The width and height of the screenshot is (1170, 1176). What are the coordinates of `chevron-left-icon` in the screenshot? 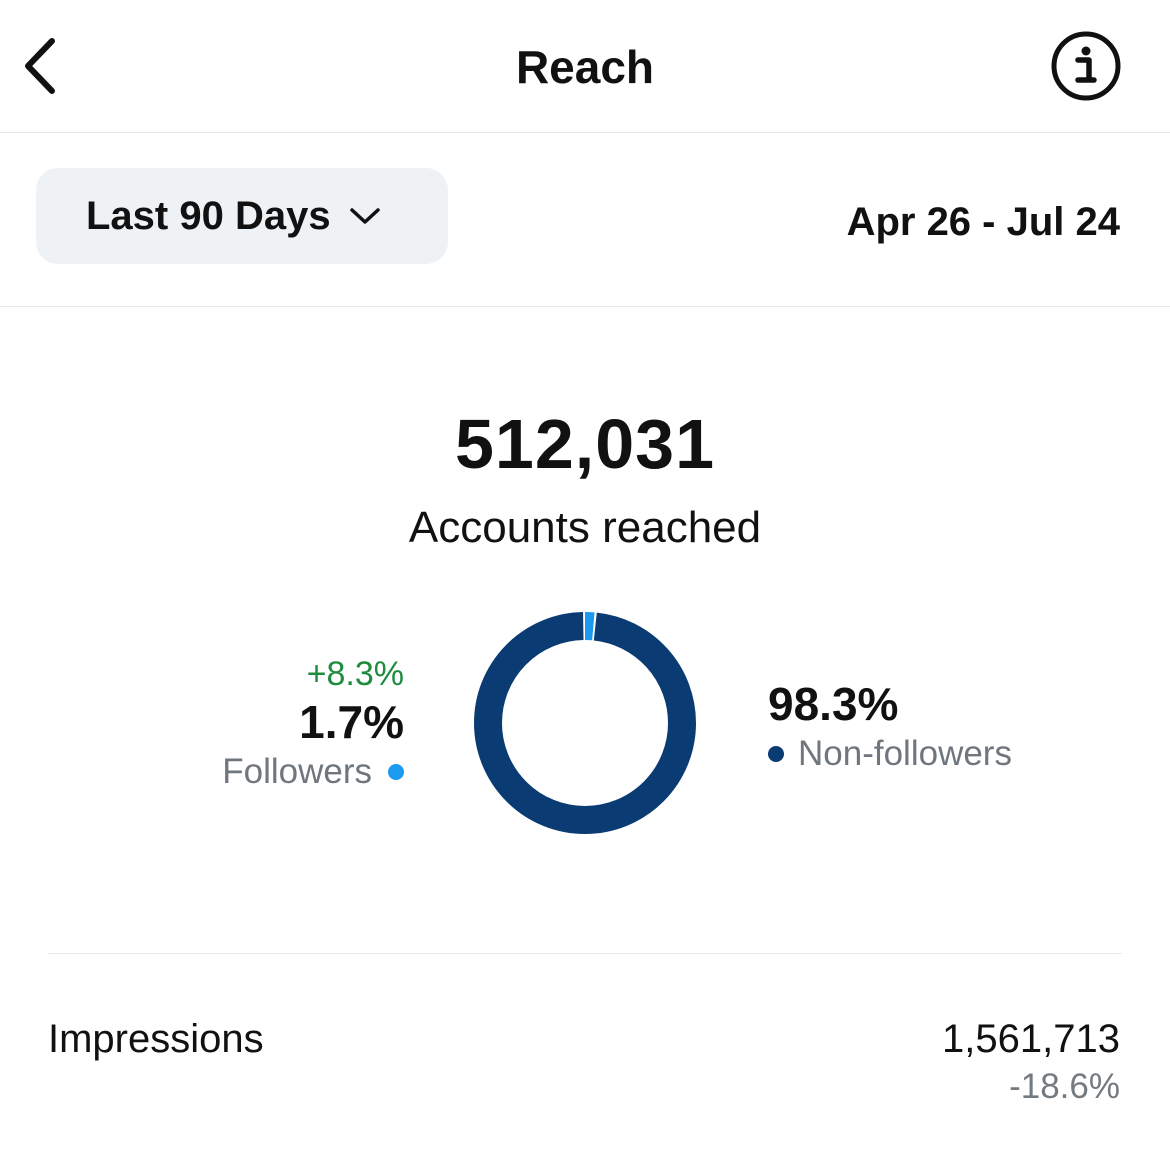 It's located at (40, 66).